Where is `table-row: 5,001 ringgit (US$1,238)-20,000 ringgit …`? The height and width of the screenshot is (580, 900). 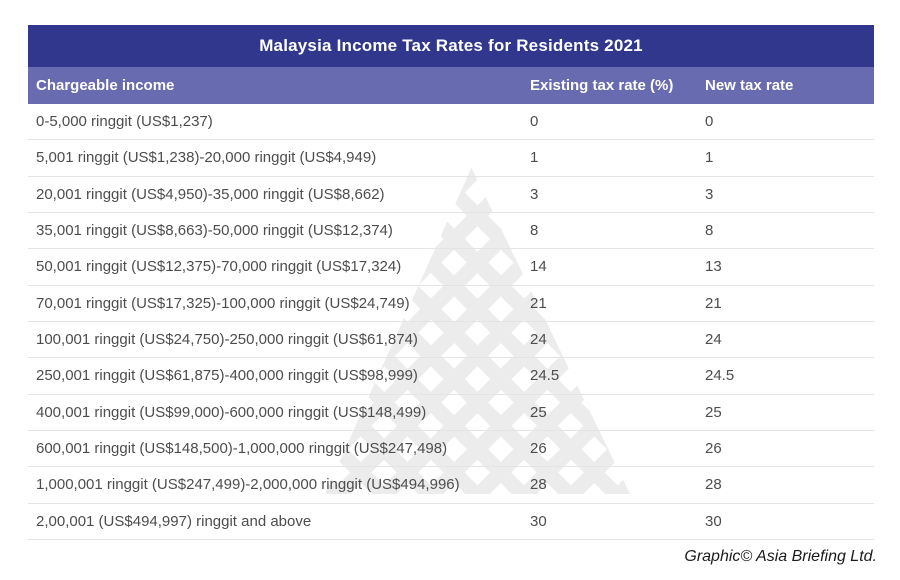 table-row: 5,001 ringgit (US$1,238)-20,000 ringgit … is located at coordinates (451, 158).